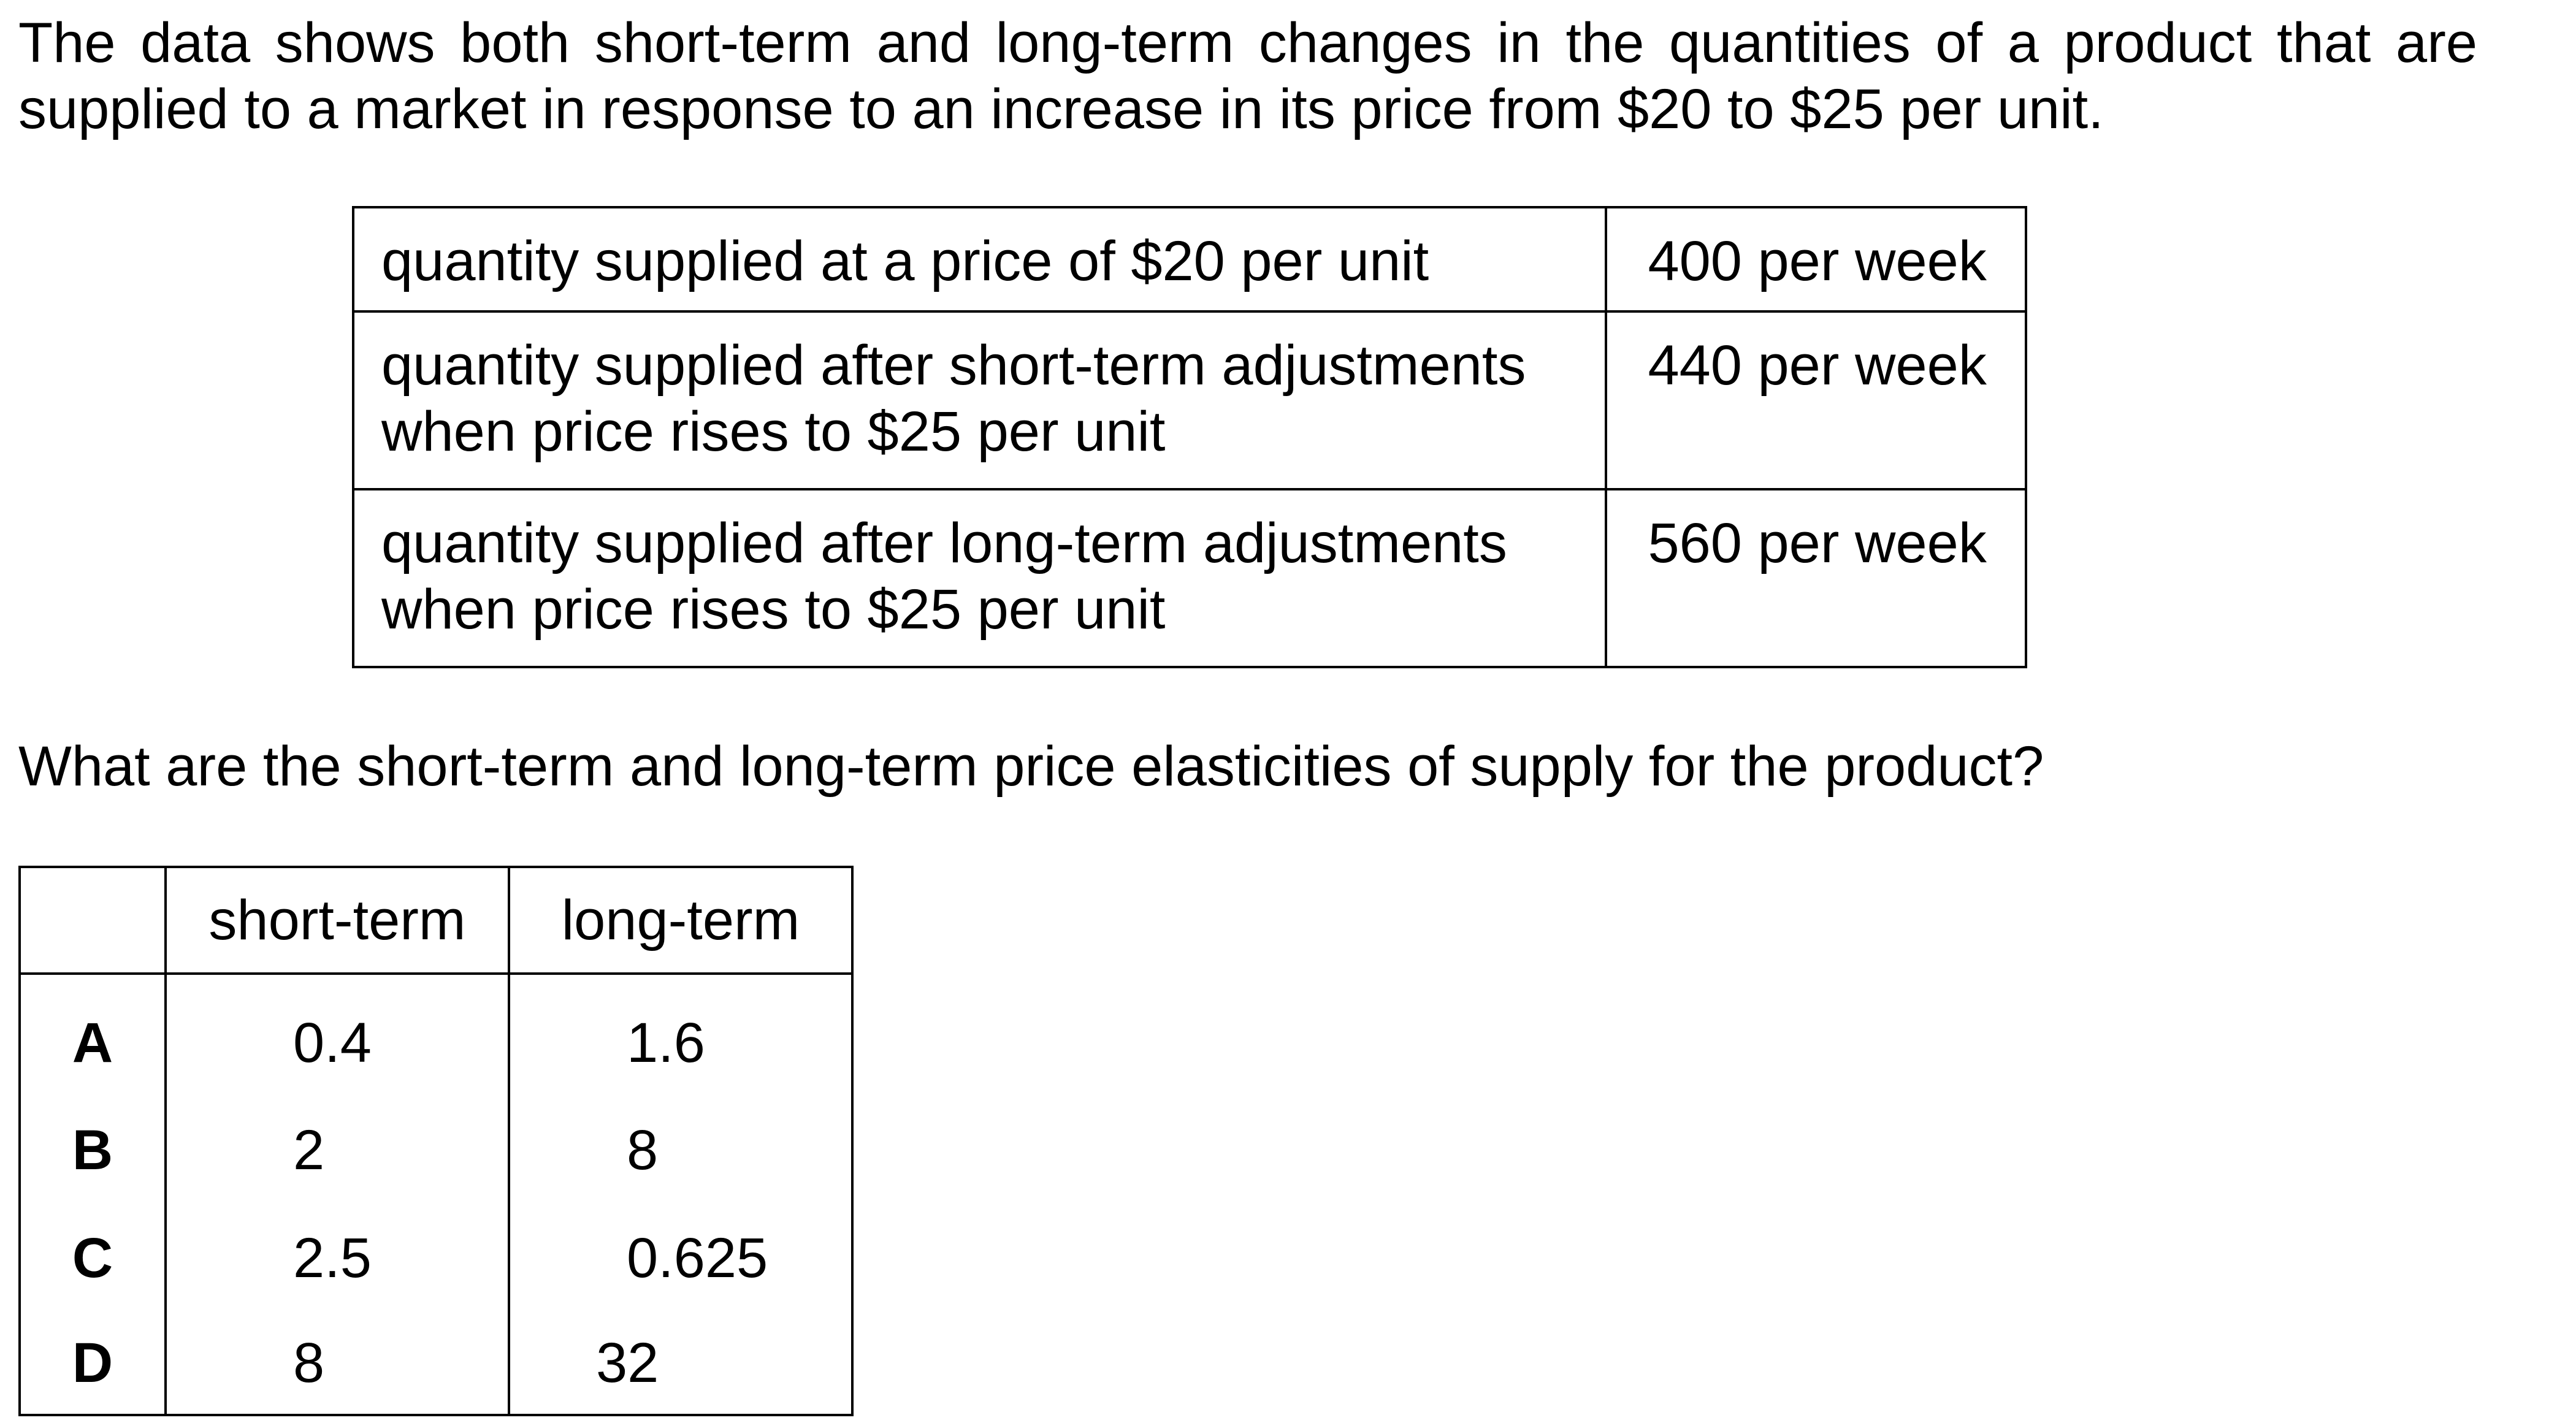 The image size is (2576, 1423). Describe the element at coordinates (92, 1258) in the screenshot. I see `option-letter: C` at that location.